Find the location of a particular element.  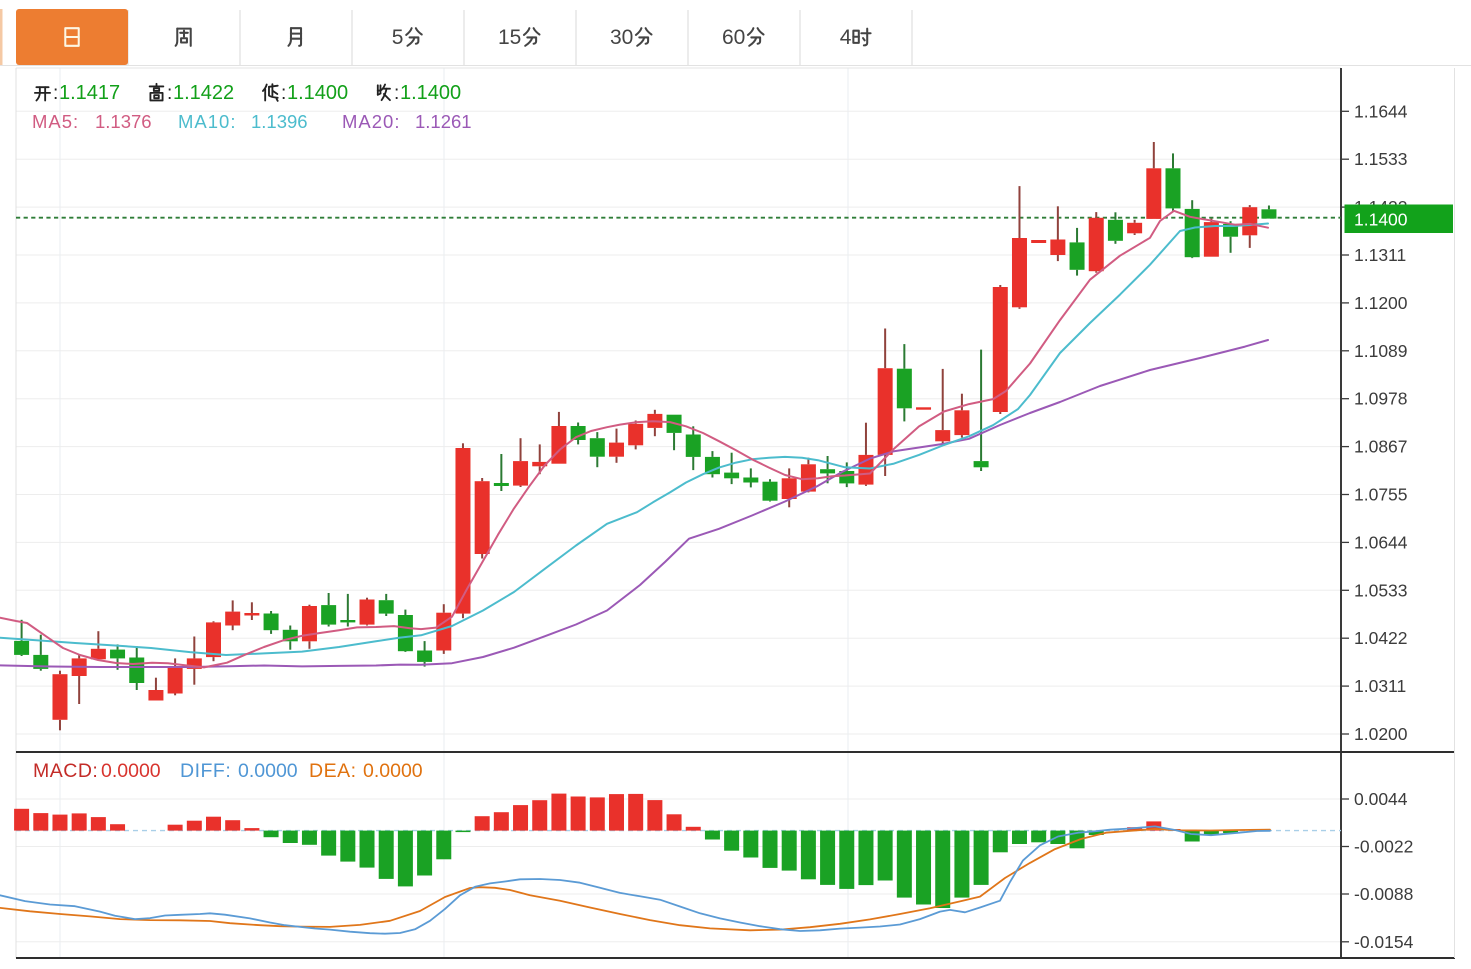

svg-text: 1.1417 is located at coordinates (89, 93).